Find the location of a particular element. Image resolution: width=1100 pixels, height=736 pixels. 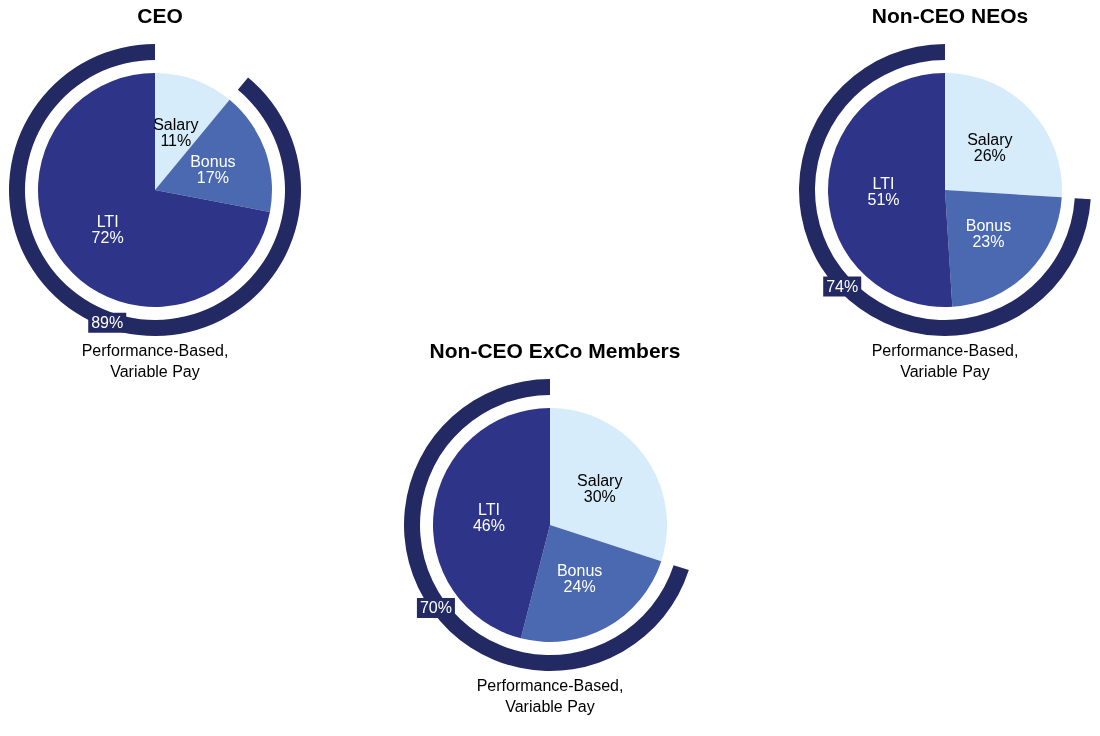

chart-title: CEO is located at coordinates (160, 15).